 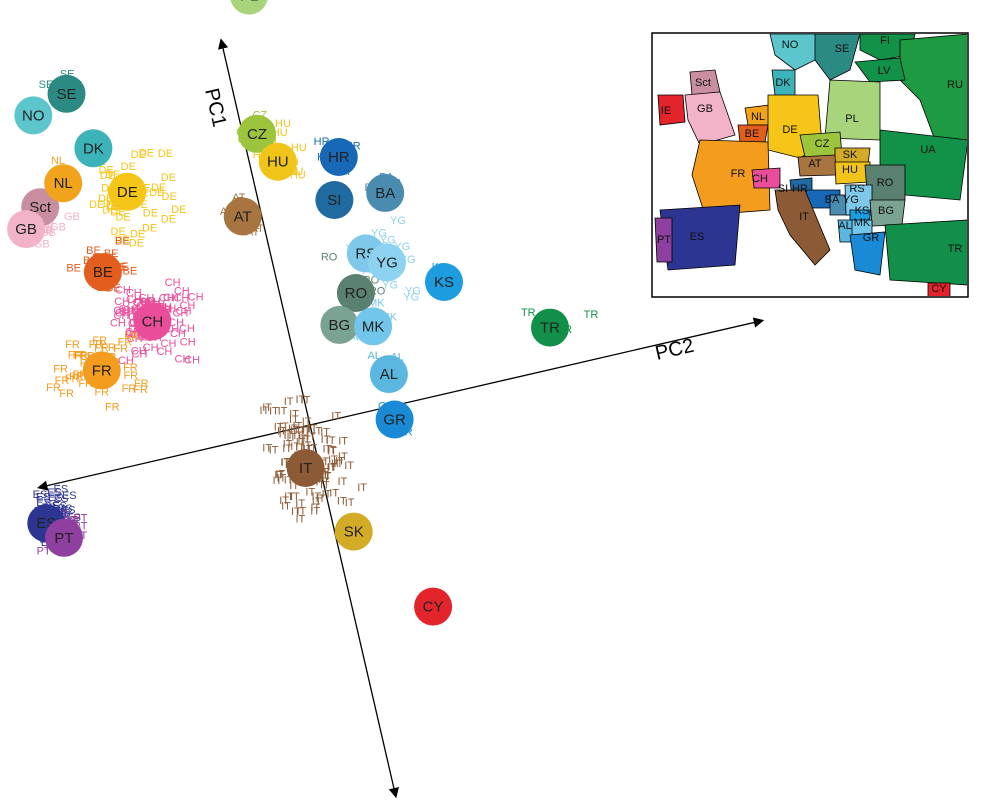 What do you see at coordinates (766, 178) in the screenshot?
I see `inset-region-ch` at bounding box center [766, 178].